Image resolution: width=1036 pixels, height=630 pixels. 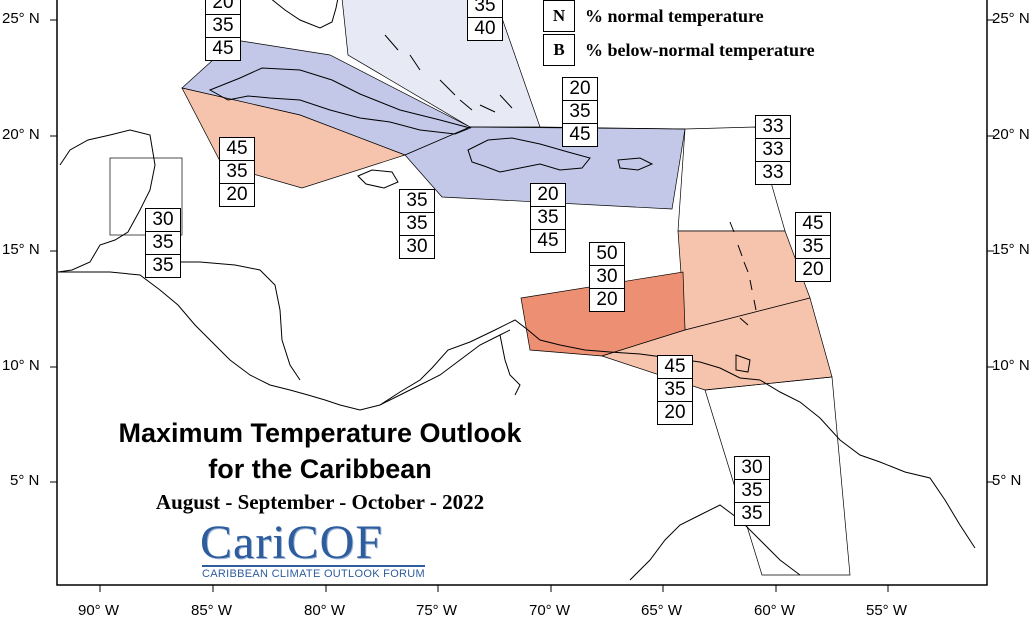 I want to click on forecast-bahamas-west: 20 35 45, so click(x=223, y=30).